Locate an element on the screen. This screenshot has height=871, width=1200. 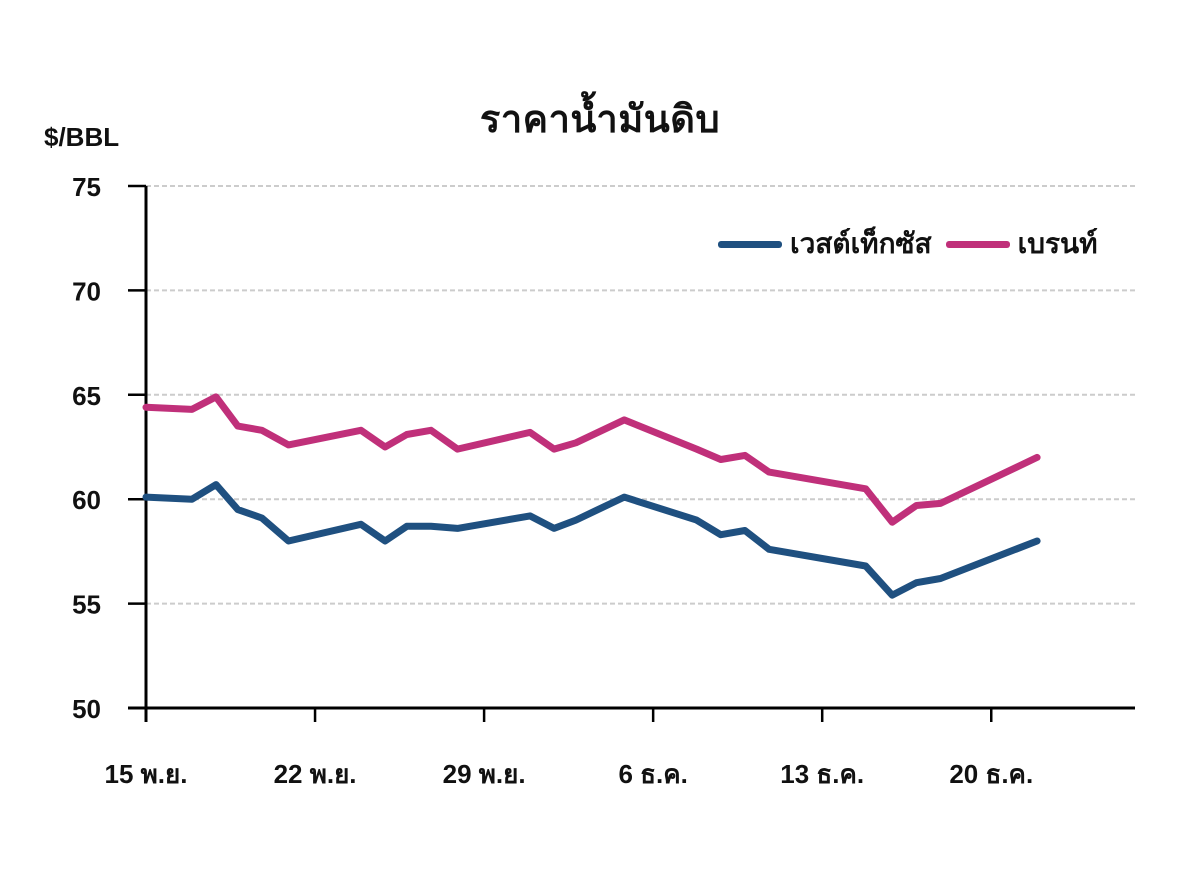
brent-series-line is located at coordinates (591, 459).